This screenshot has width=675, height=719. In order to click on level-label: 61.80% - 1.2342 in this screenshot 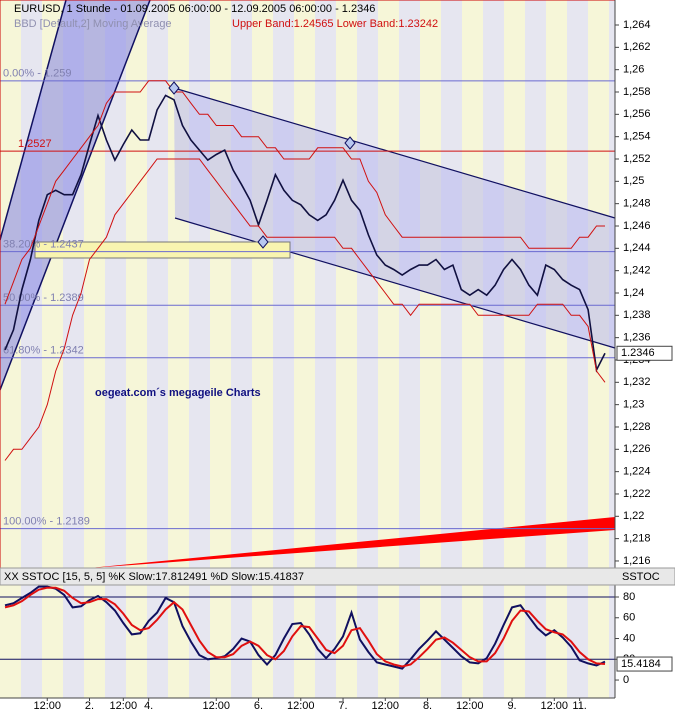, I will do `click(43, 351)`.